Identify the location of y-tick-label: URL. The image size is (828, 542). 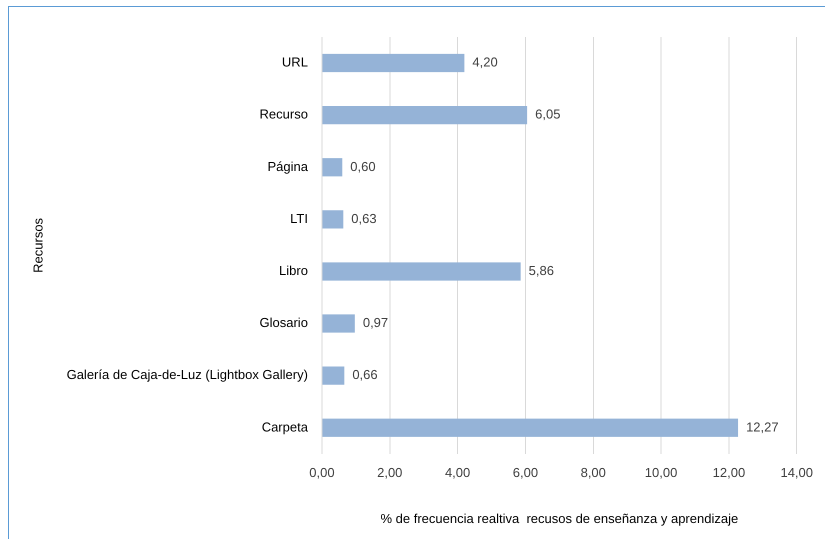
(295, 62).